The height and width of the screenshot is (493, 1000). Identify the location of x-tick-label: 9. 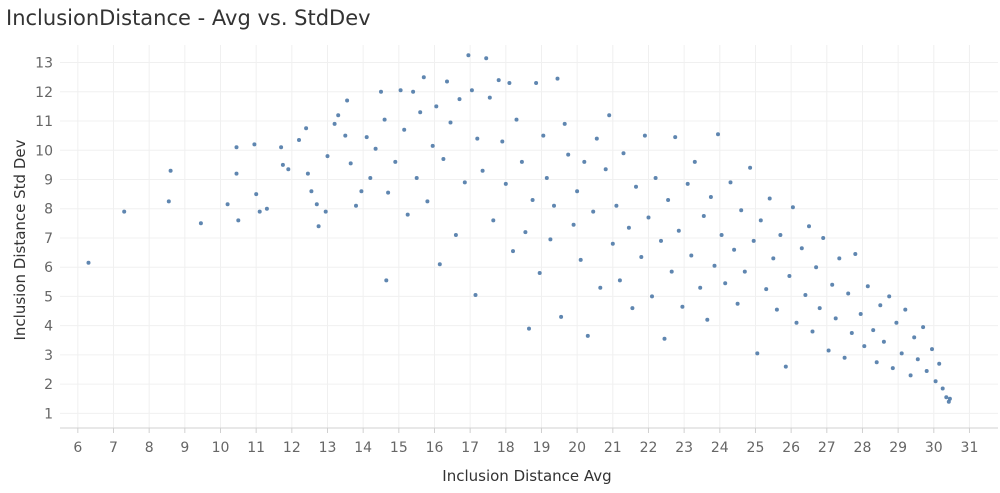
(184, 448).